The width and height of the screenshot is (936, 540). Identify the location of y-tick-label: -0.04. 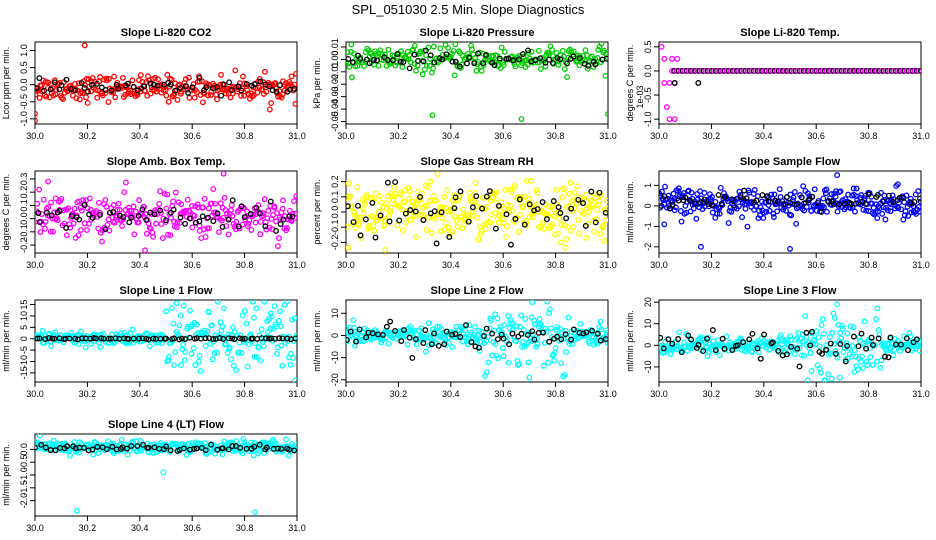
(335, 109).